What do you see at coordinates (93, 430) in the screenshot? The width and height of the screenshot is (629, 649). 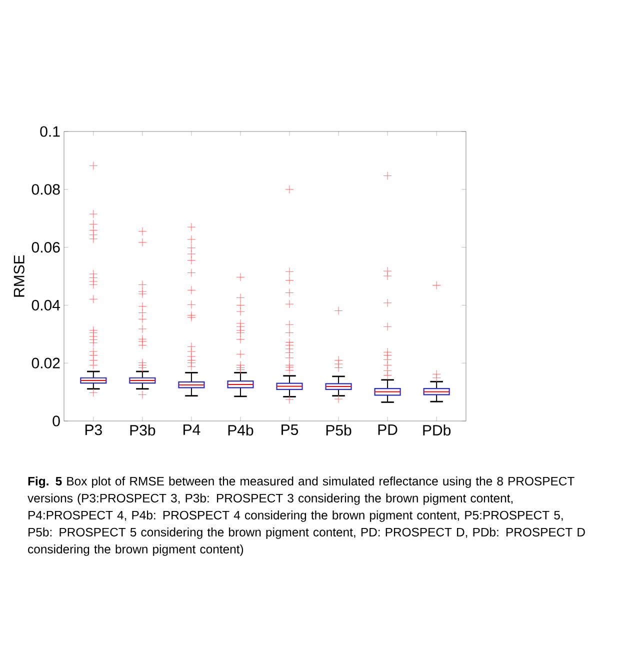 I see `x-tick-label: P3` at bounding box center [93, 430].